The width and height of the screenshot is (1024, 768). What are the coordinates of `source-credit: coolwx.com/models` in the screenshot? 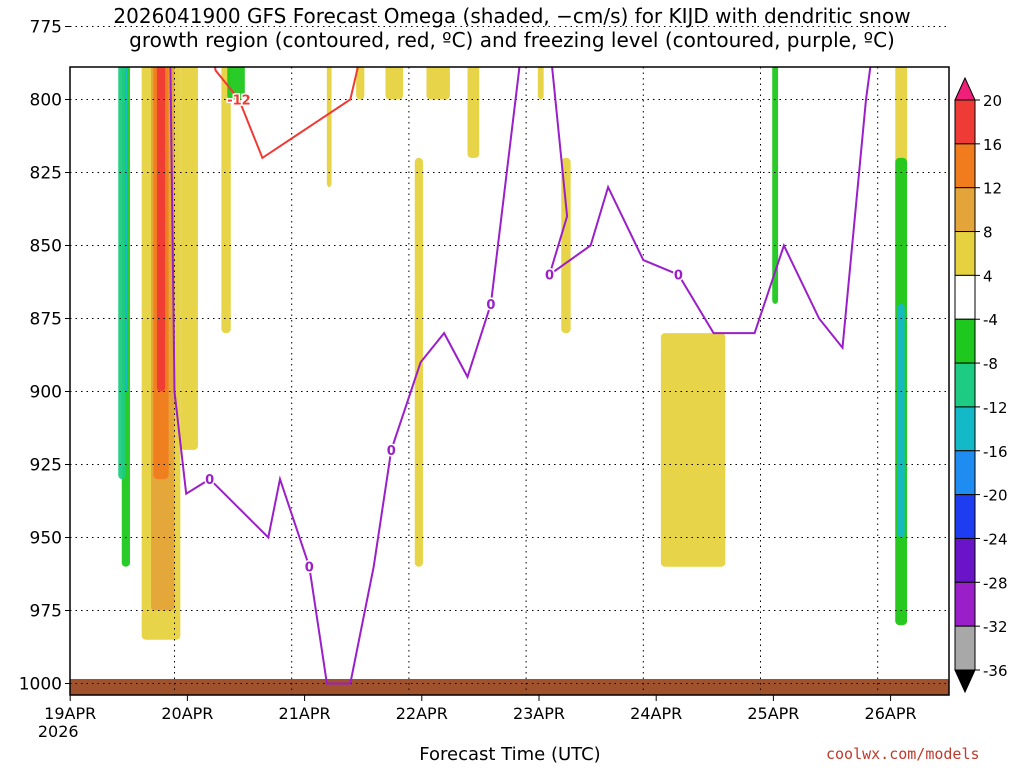 It's located at (903, 754).